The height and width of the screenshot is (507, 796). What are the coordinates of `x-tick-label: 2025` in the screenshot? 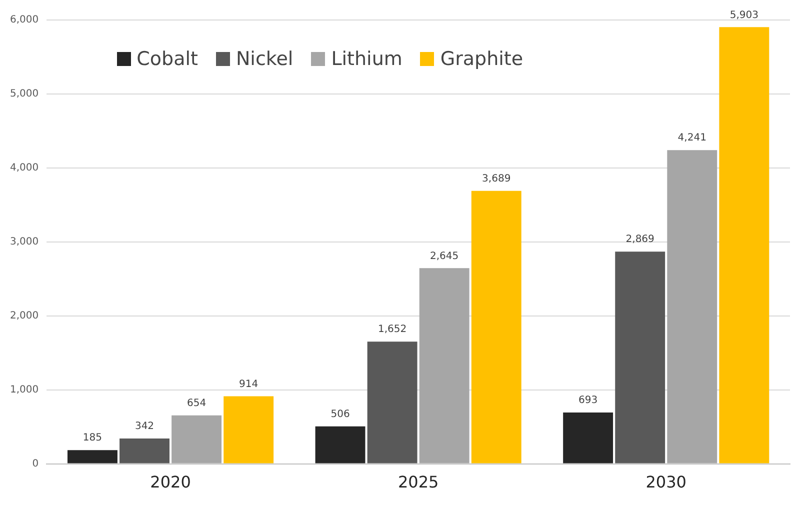 It's located at (418, 482).